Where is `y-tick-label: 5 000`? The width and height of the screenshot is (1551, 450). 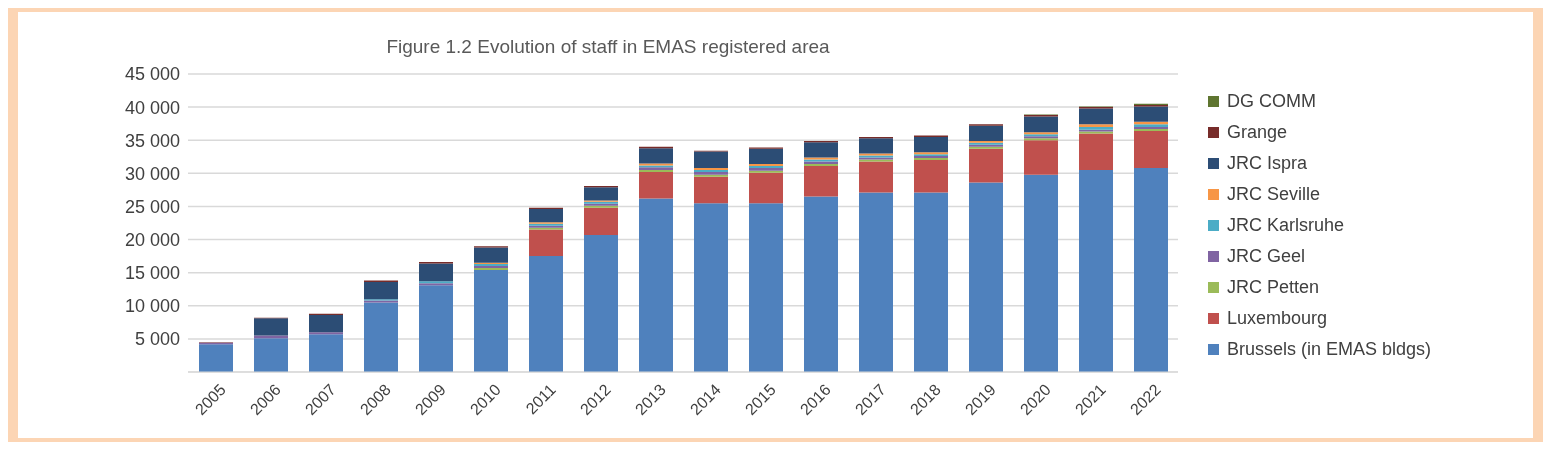 y-tick-label: 5 000 is located at coordinates (157, 339).